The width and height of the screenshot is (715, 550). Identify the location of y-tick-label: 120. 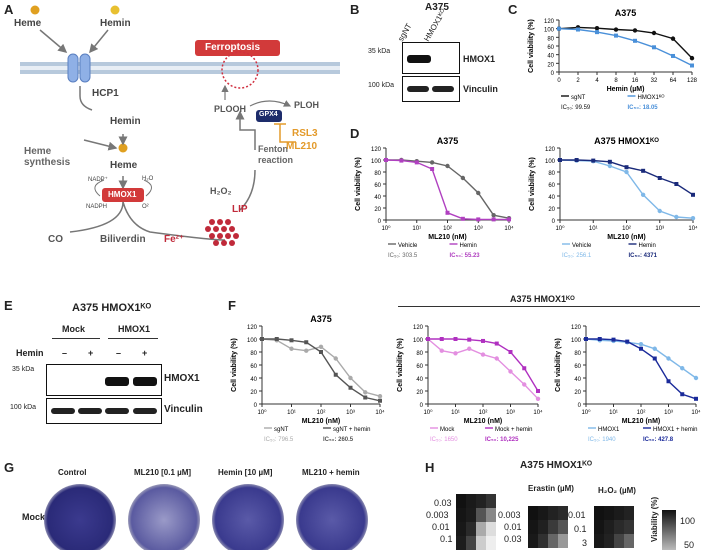
(252, 328).